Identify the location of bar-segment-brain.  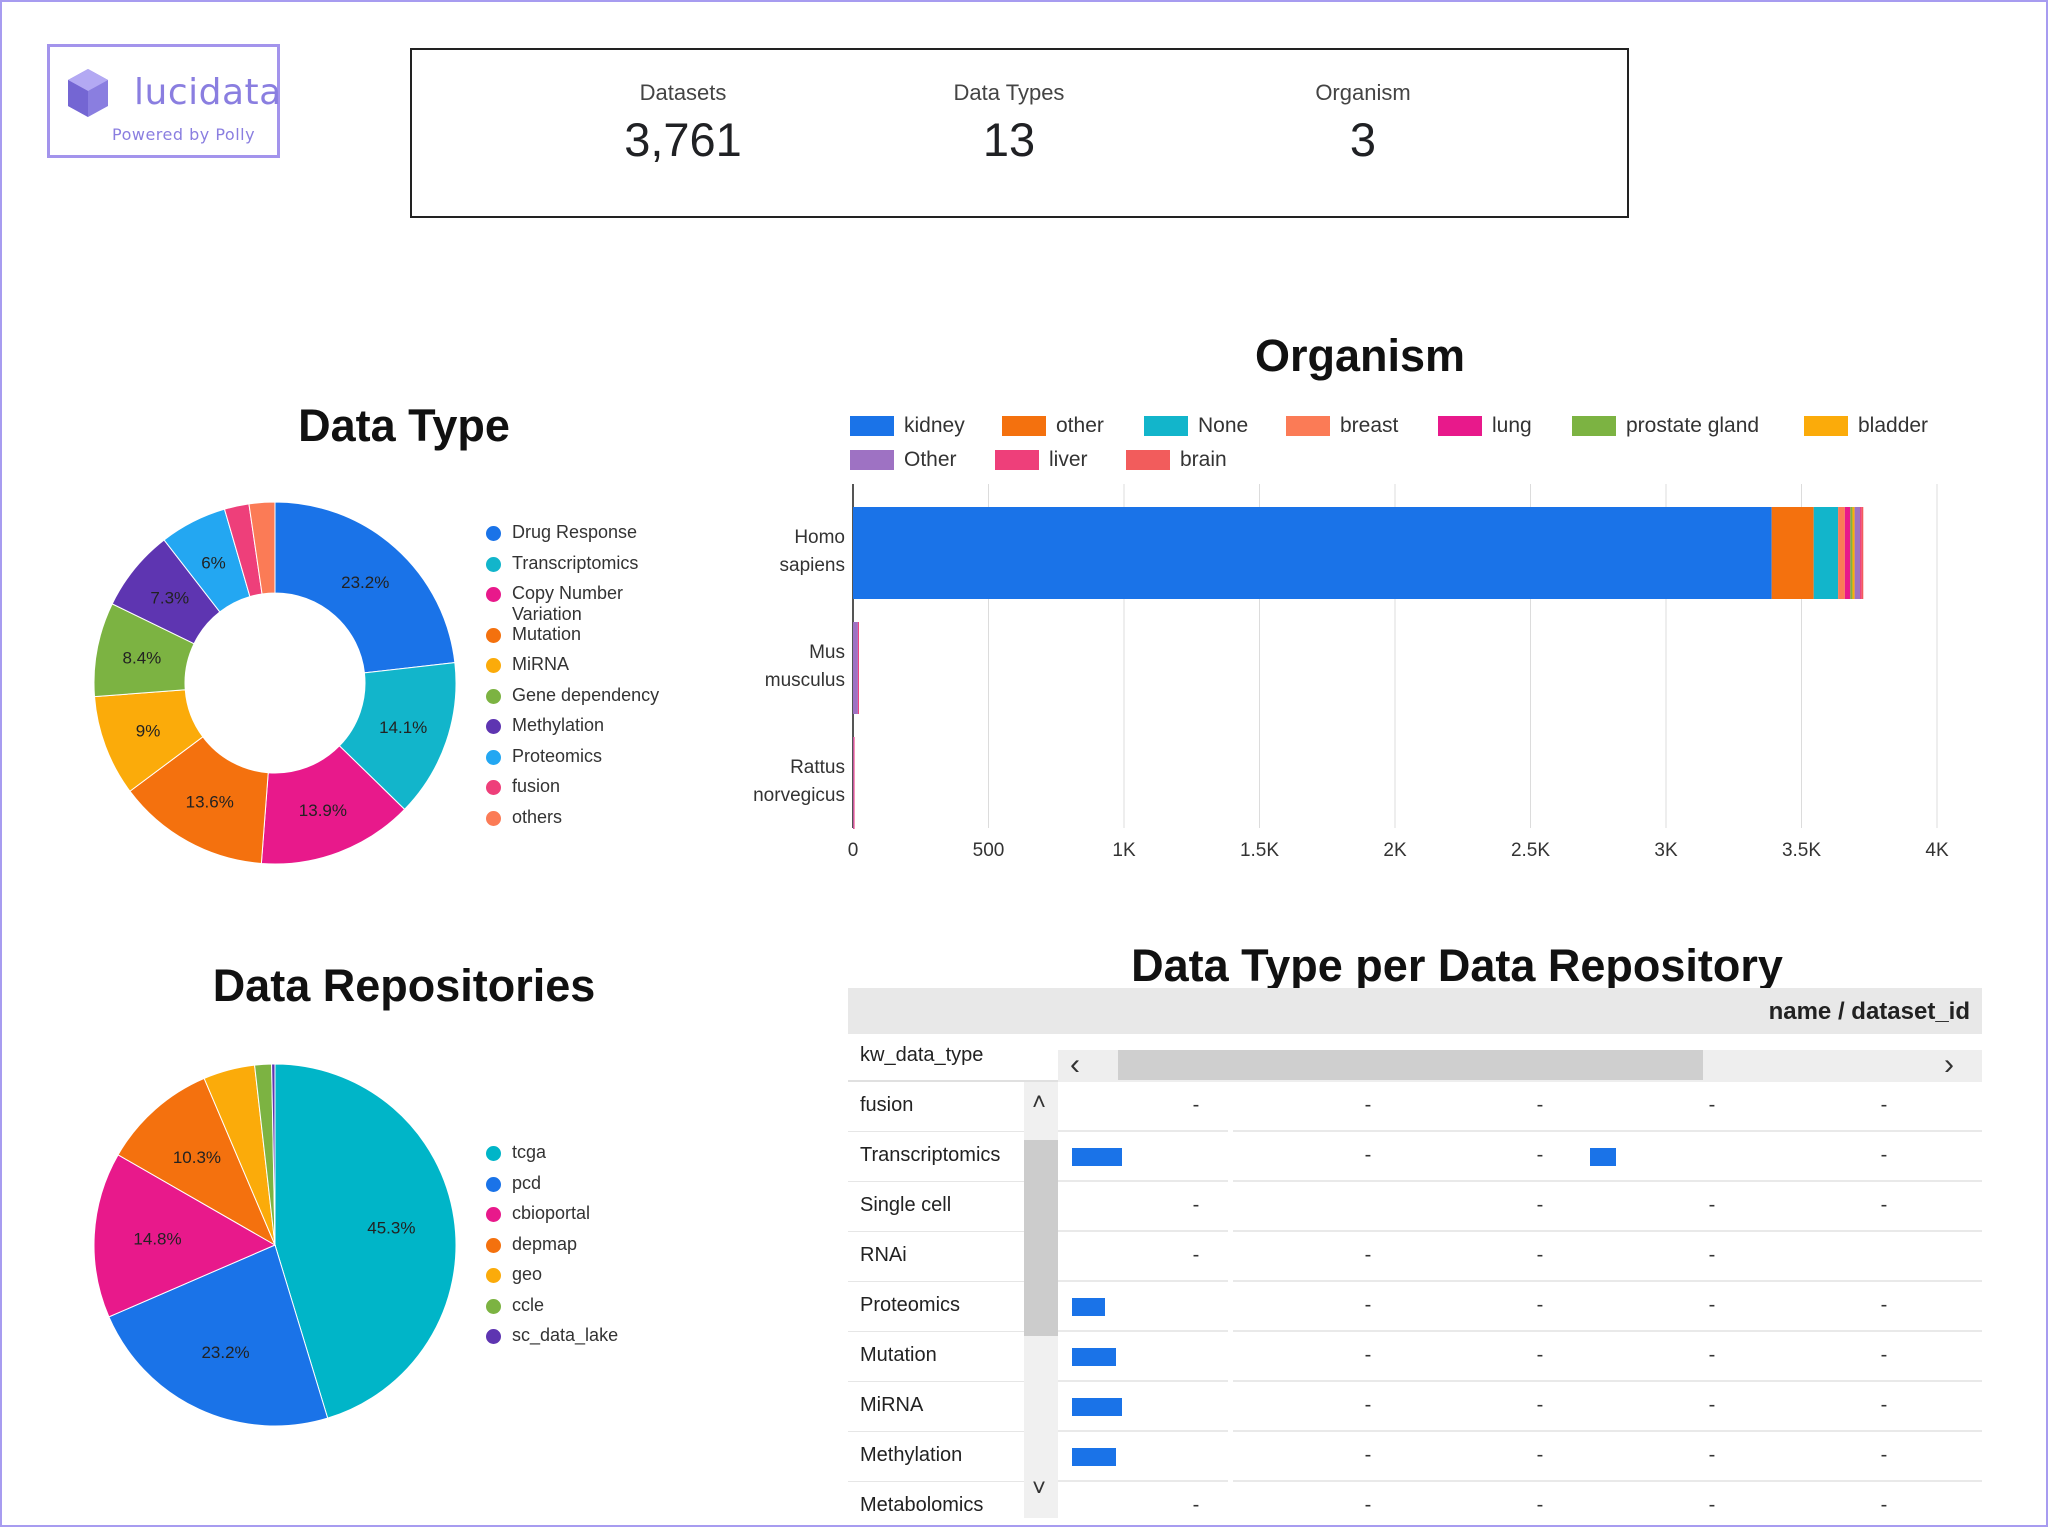
(1862, 553).